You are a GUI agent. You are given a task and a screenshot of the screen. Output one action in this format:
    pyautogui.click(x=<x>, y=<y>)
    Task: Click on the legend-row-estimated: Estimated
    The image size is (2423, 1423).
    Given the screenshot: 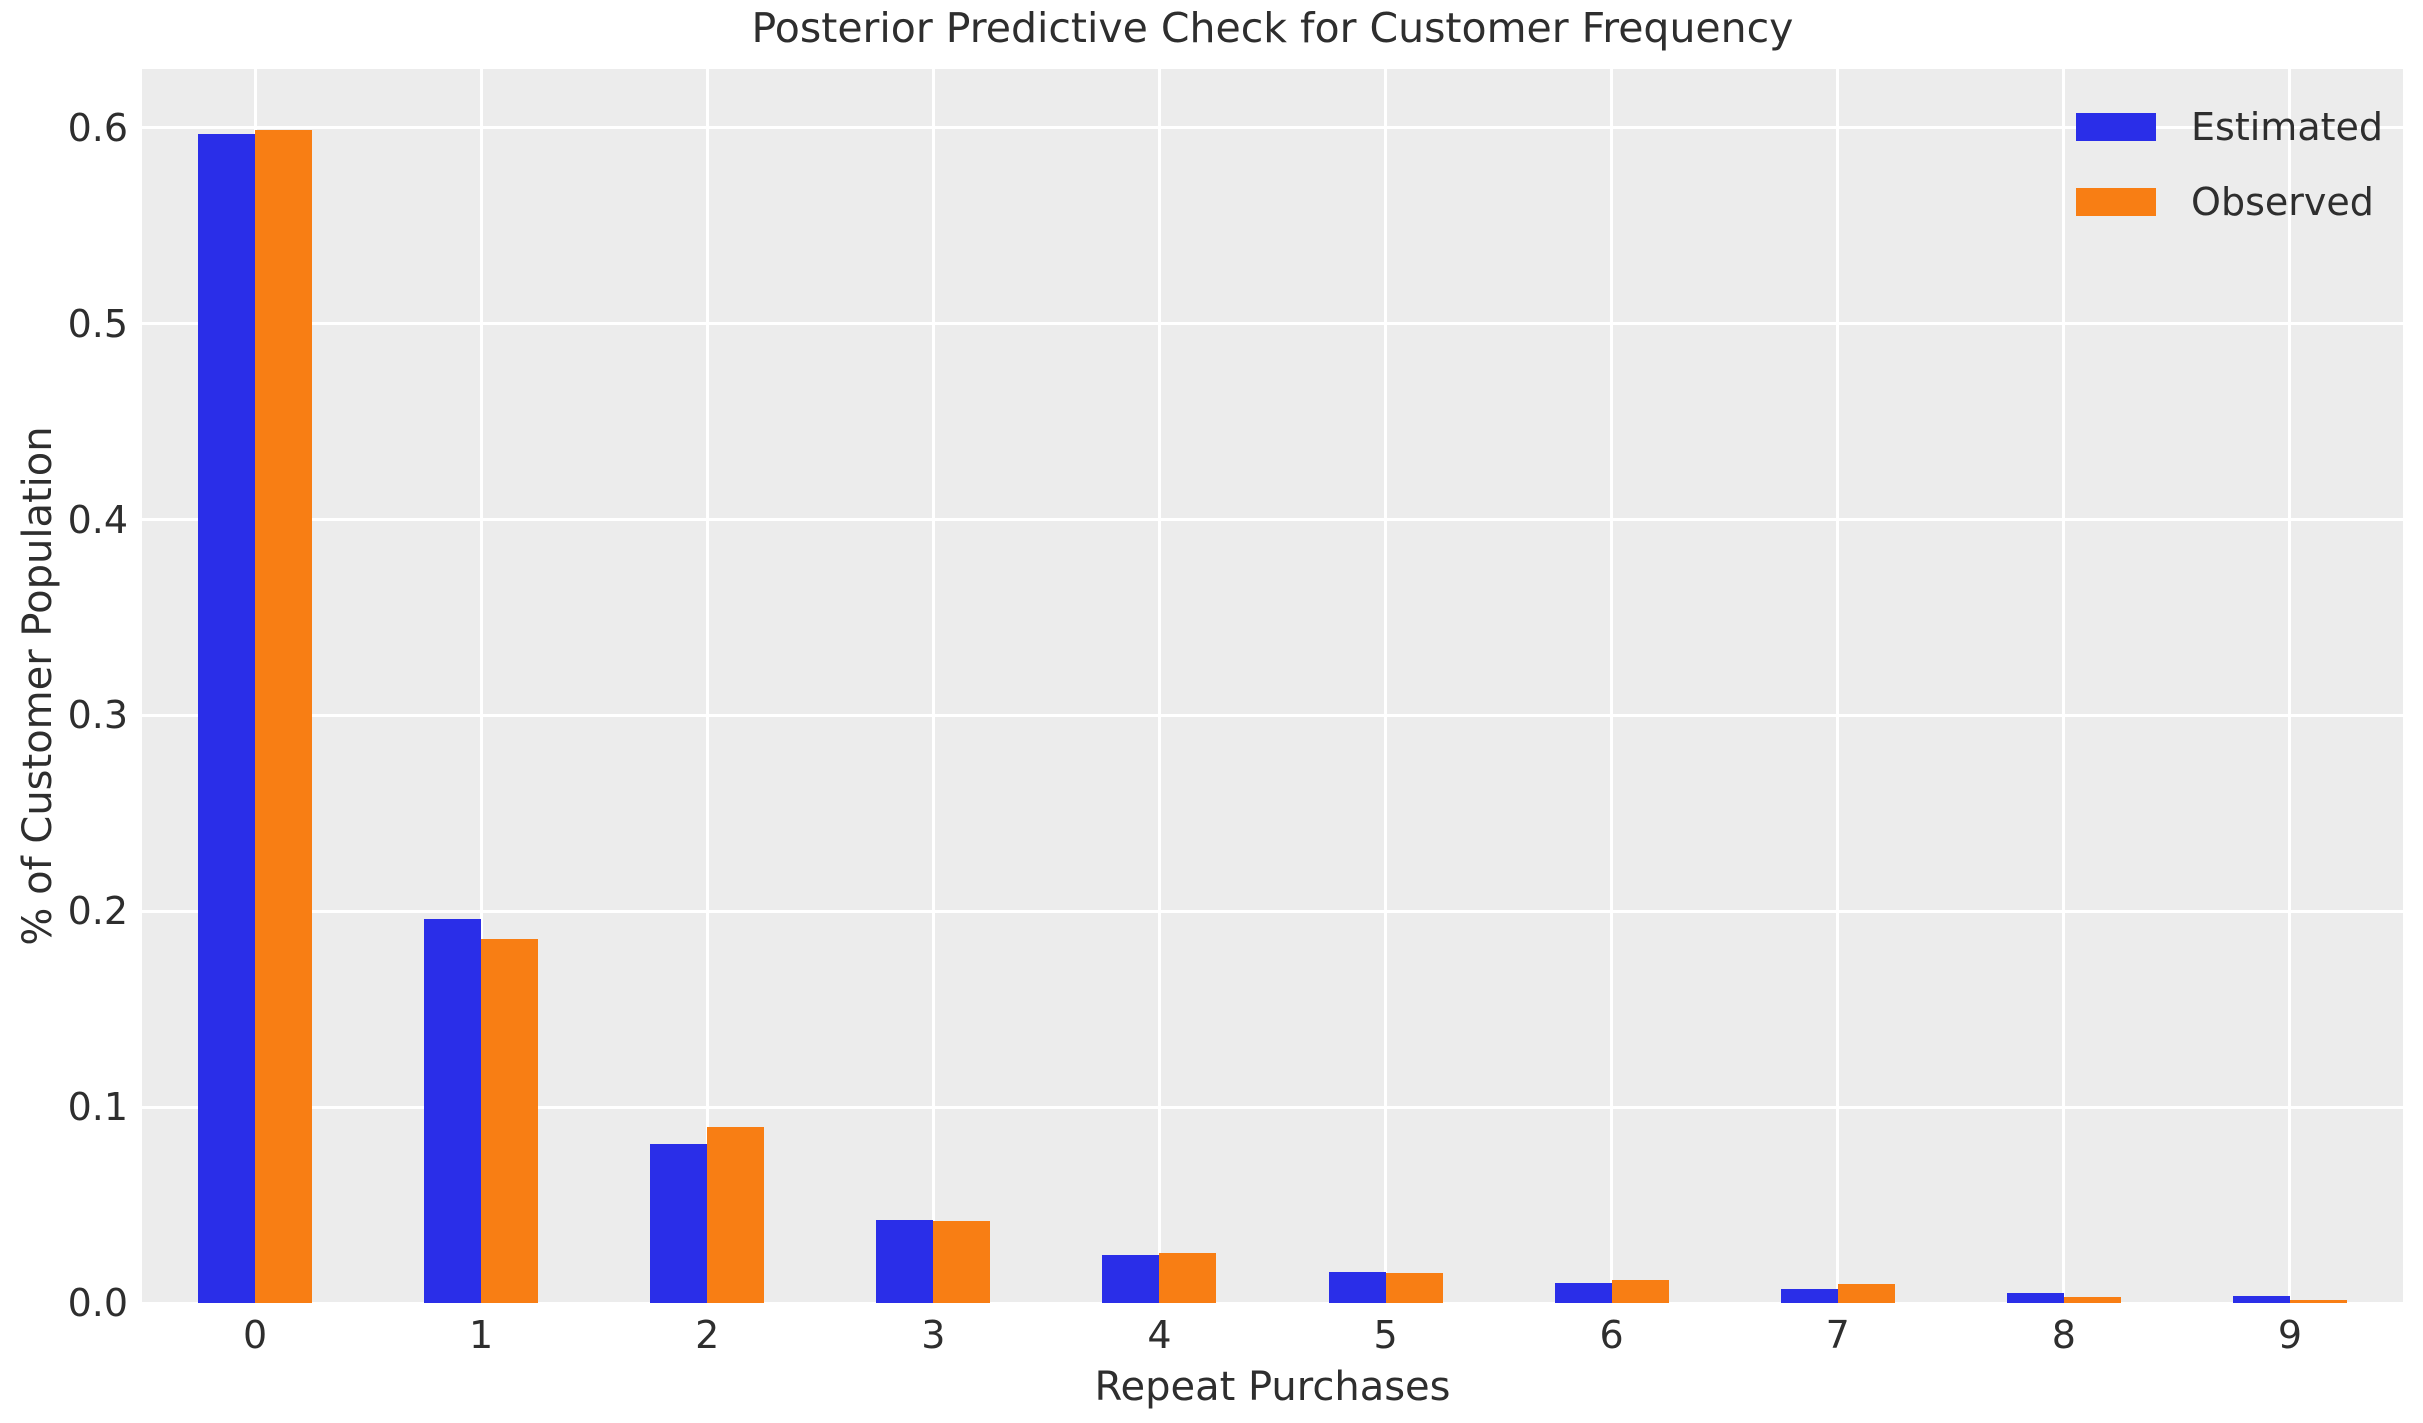 What is the action you would take?
    pyautogui.click(x=2229, y=127)
    